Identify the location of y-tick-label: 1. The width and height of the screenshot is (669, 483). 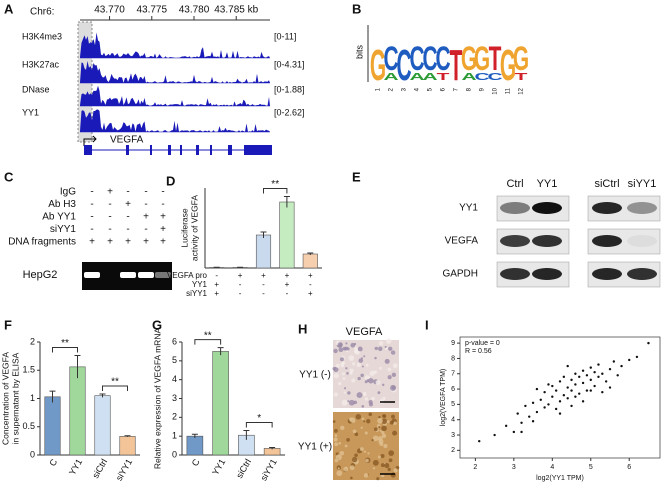
(174, 436).